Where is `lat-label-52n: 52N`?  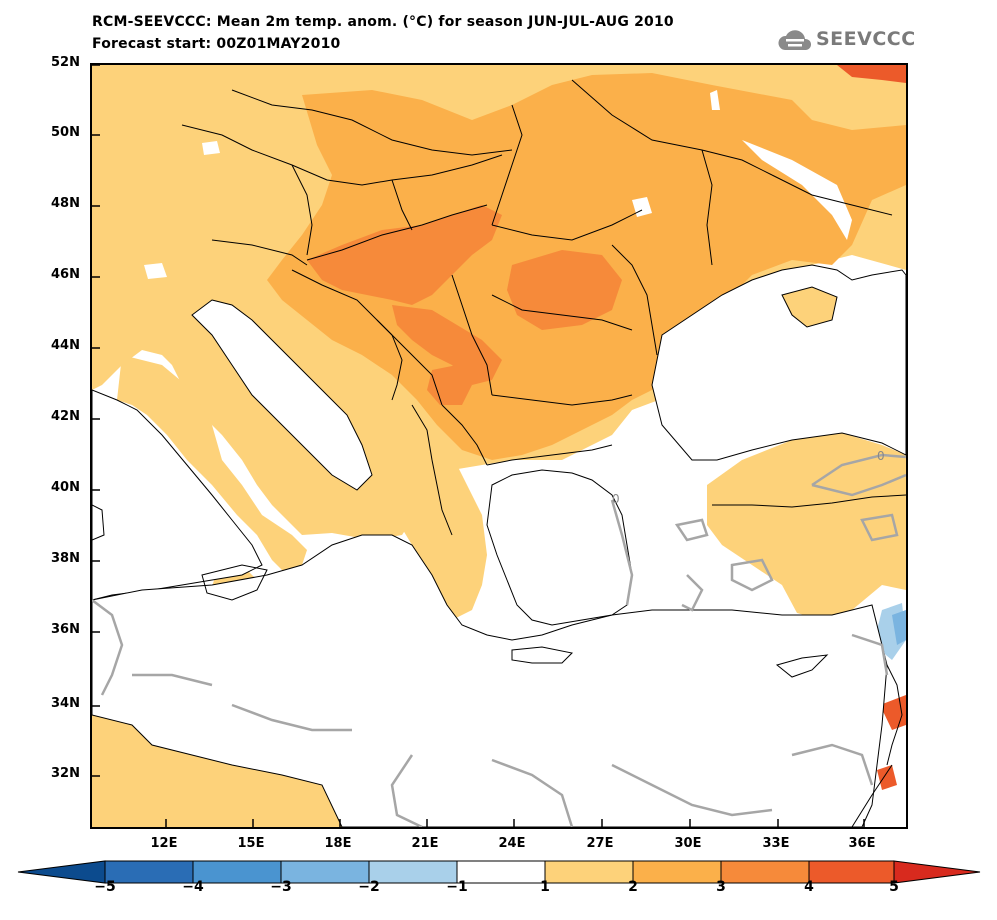
lat-label-52n: 52N is located at coordinates (65, 62).